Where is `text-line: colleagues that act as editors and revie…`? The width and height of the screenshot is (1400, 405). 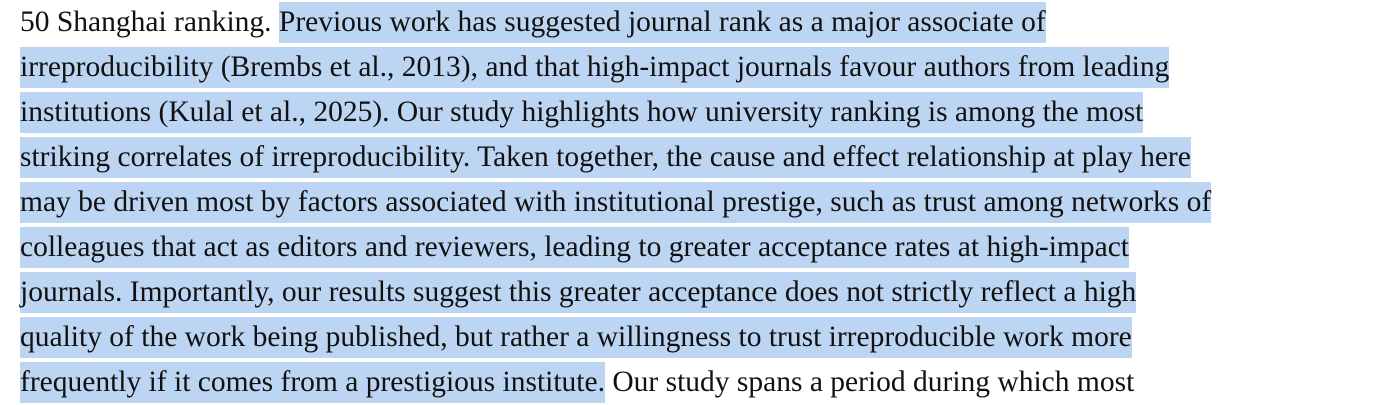 text-line: colleagues that act as editors and revie… is located at coordinates (710, 247).